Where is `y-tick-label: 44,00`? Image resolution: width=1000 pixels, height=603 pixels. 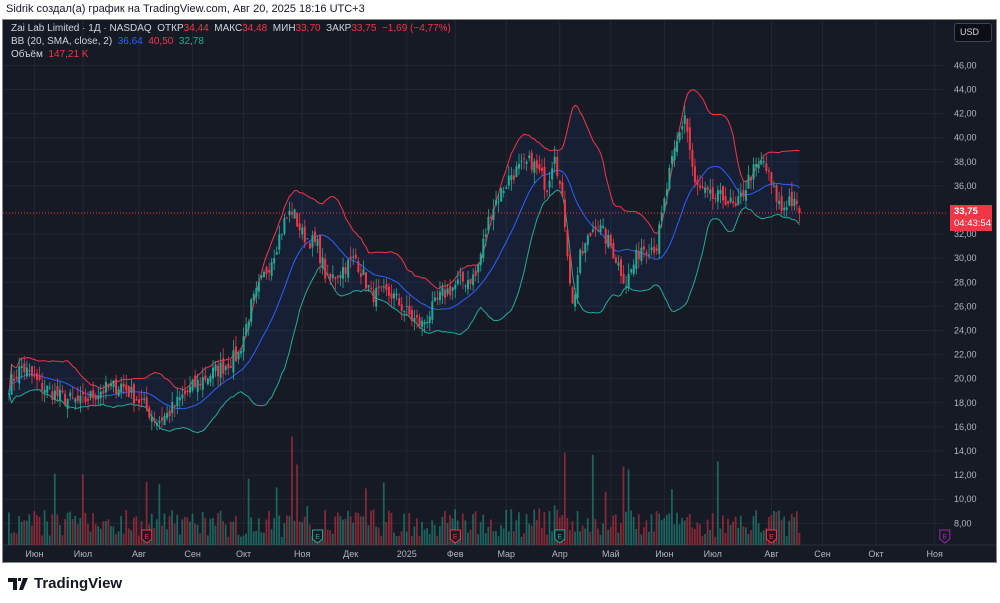 y-tick-label: 44,00 is located at coordinates (965, 90).